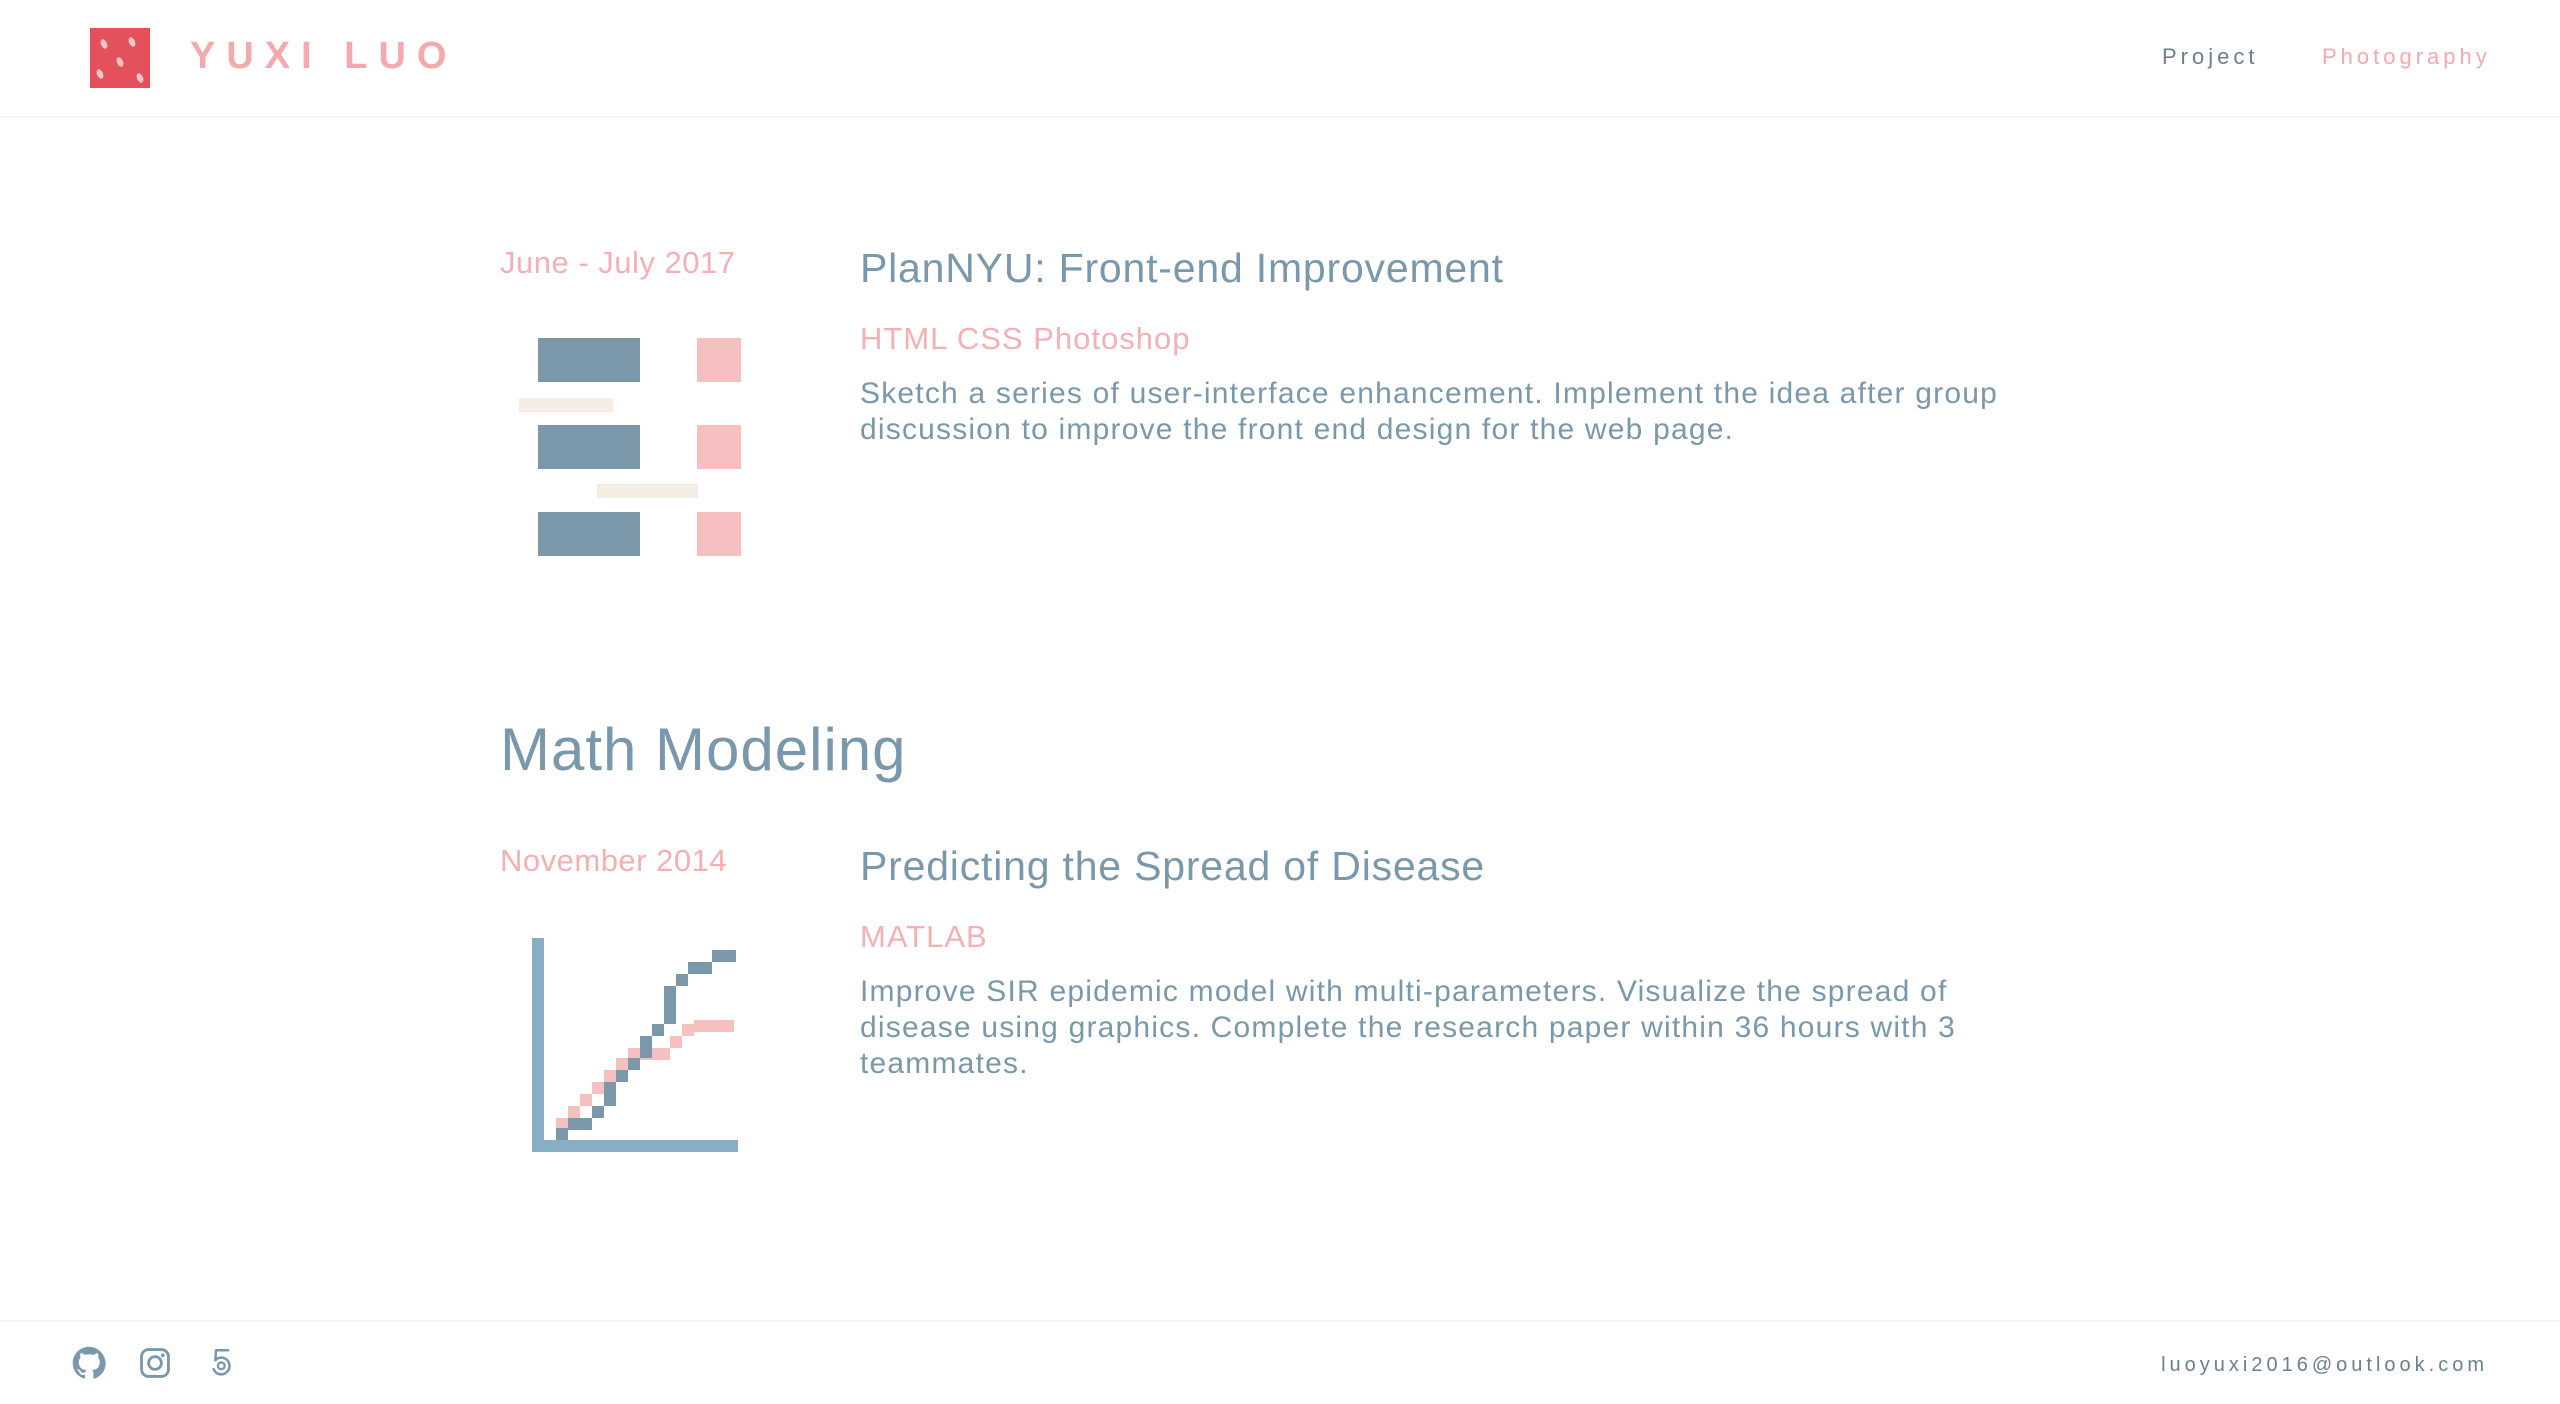  What do you see at coordinates (2324, 1365) in the screenshot?
I see `contact-email: luoyuxi2016@outlook.com` at bounding box center [2324, 1365].